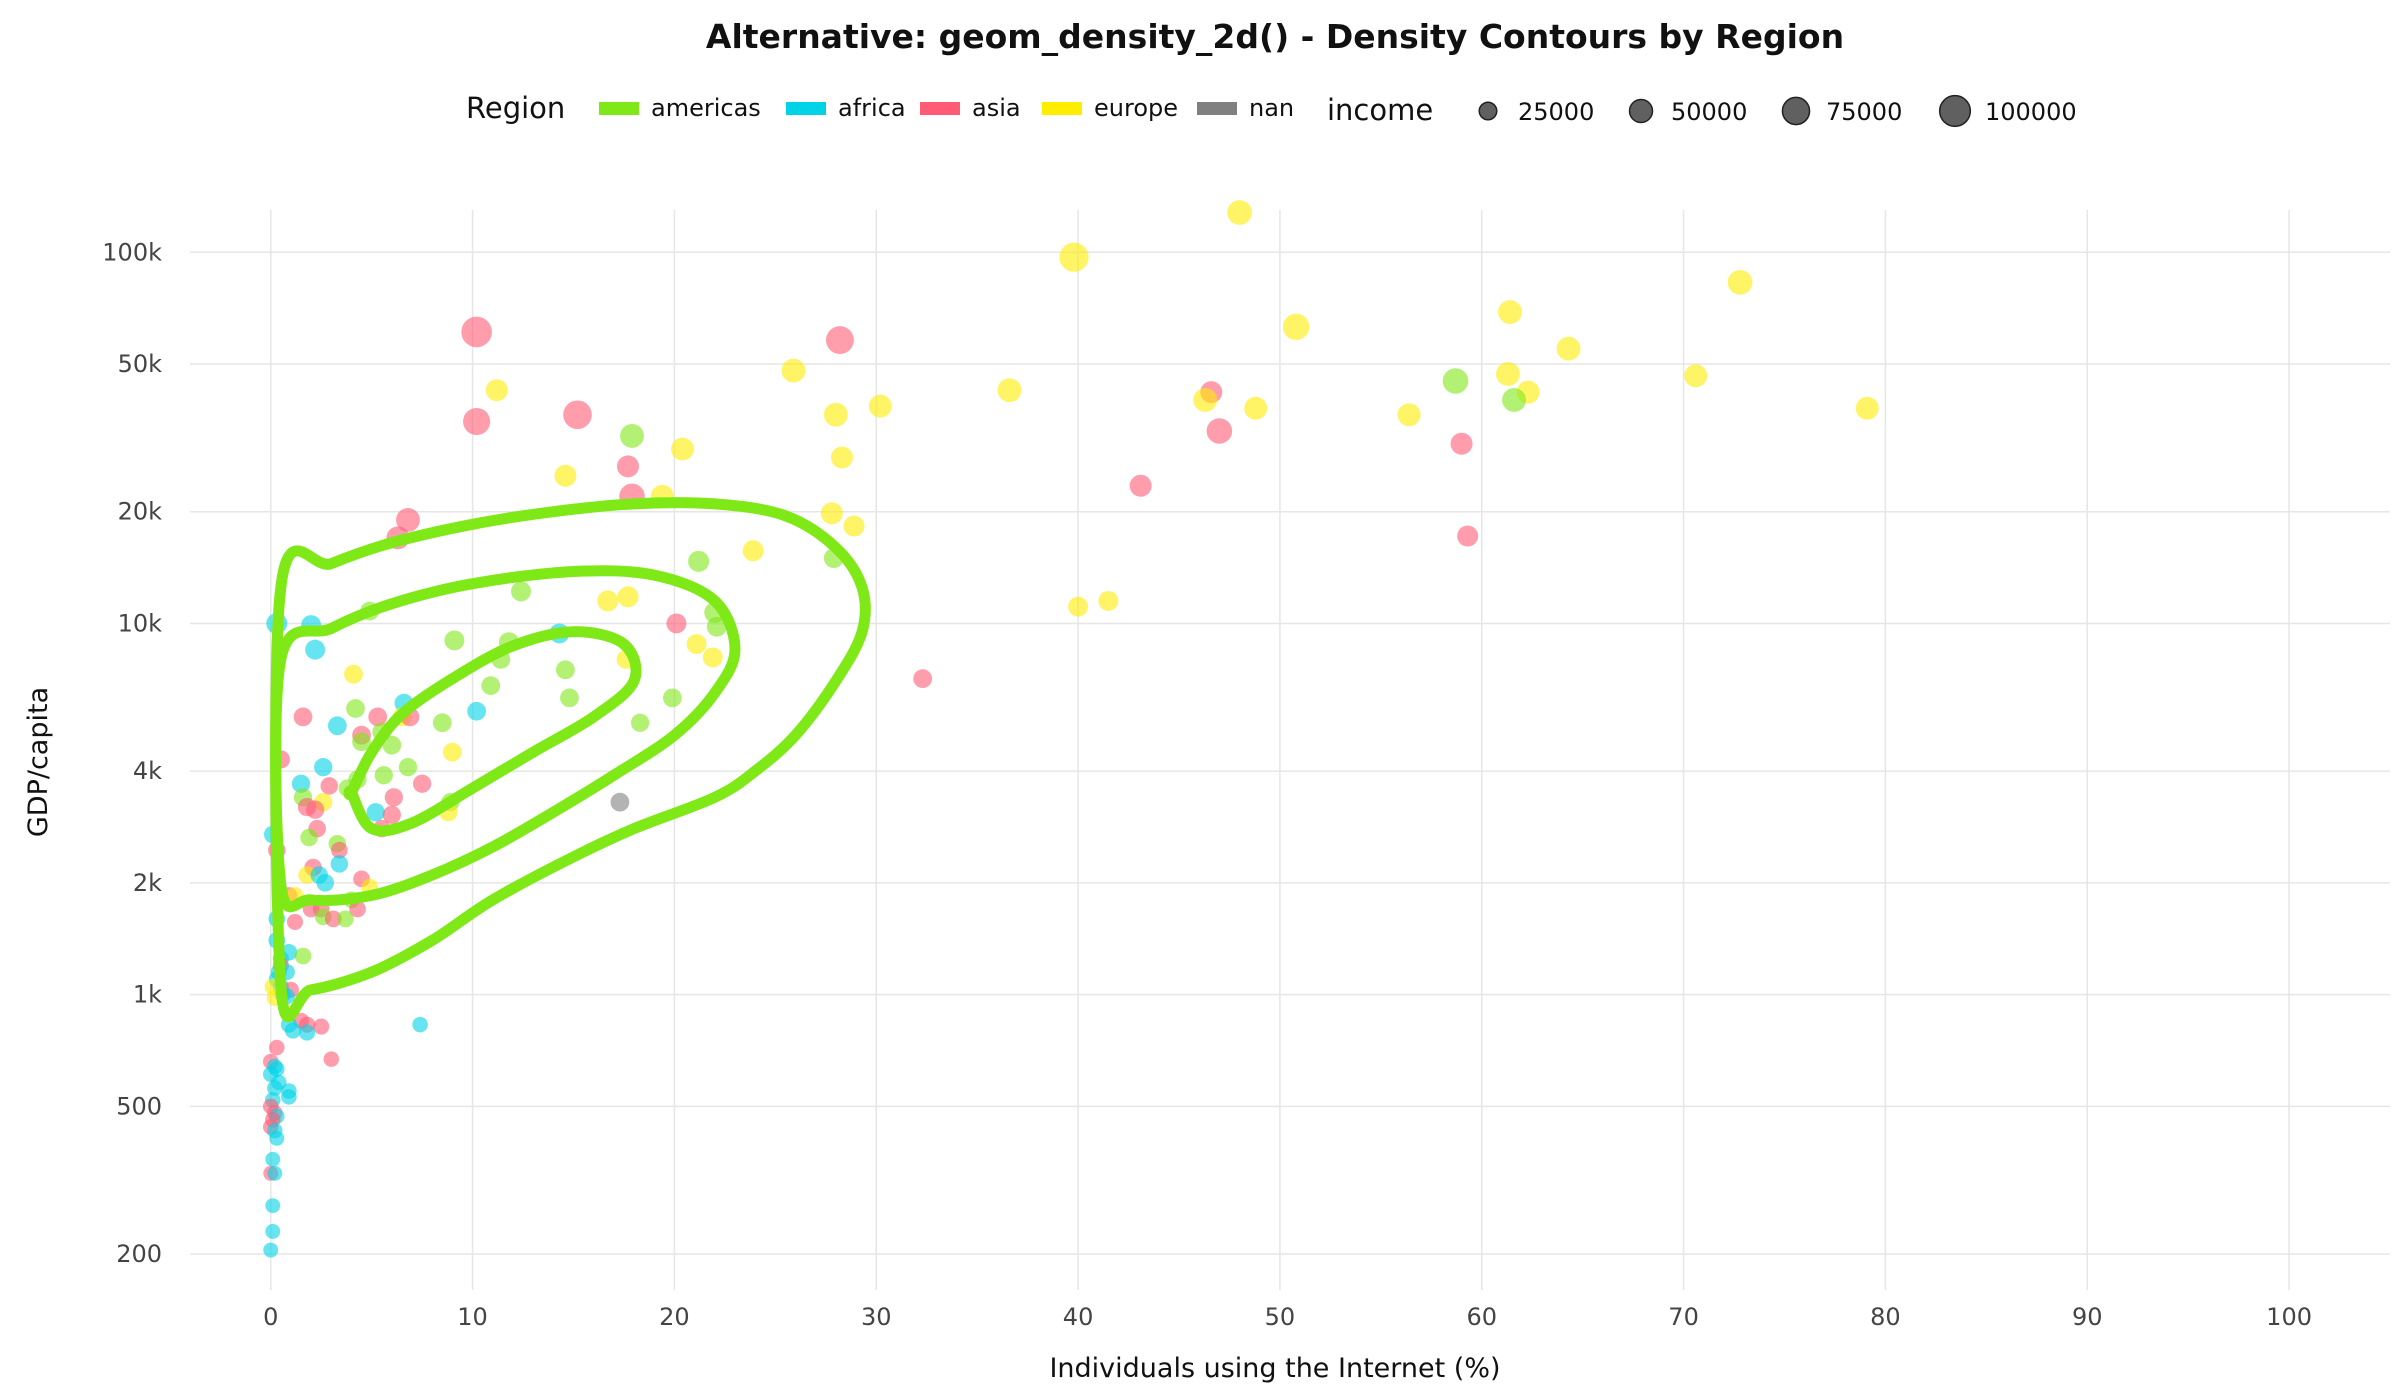 The width and height of the screenshot is (2400, 1400). Describe the element at coordinates (147, 995) in the screenshot. I see `y-tick-label: 1k` at that location.